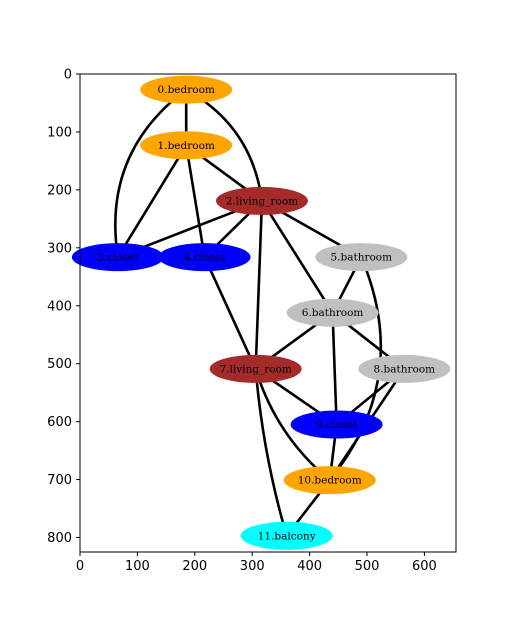  Describe the element at coordinates (309, 566) in the screenshot. I see `x-tick-label-400: 400` at that location.